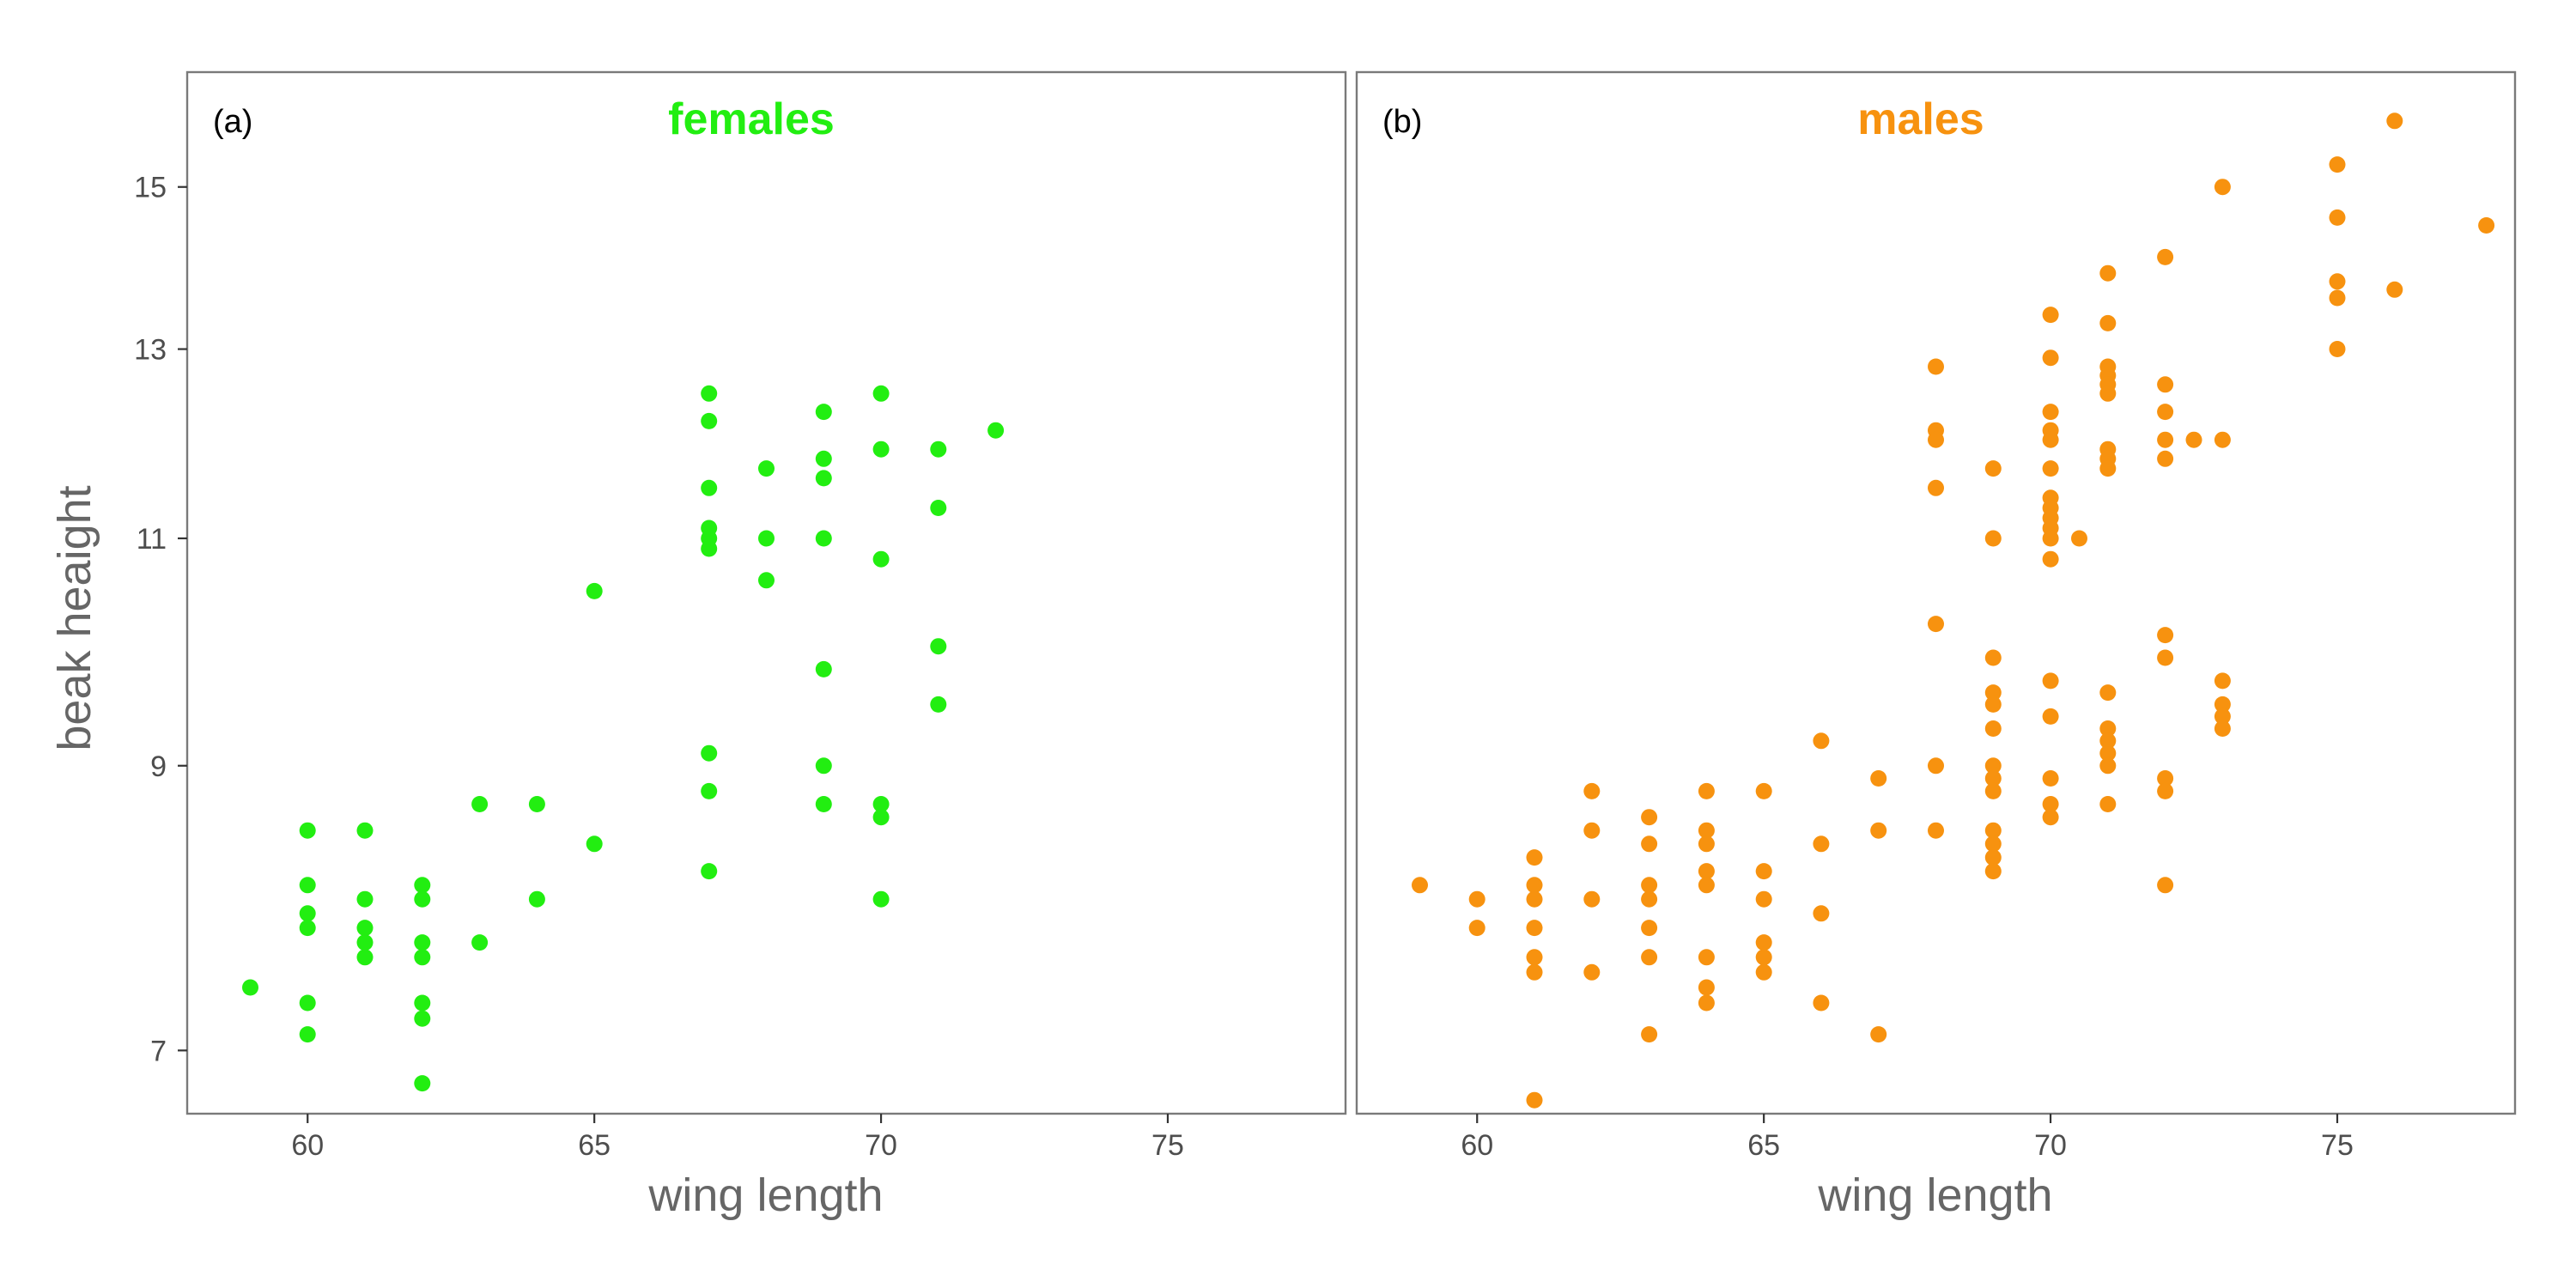 This screenshot has width=2576, height=1288. What do you see at coordinates (160, 619) in the screenshot?
I see `y-axis: 7 9 11 13 15` at bounding box center [160, 619].